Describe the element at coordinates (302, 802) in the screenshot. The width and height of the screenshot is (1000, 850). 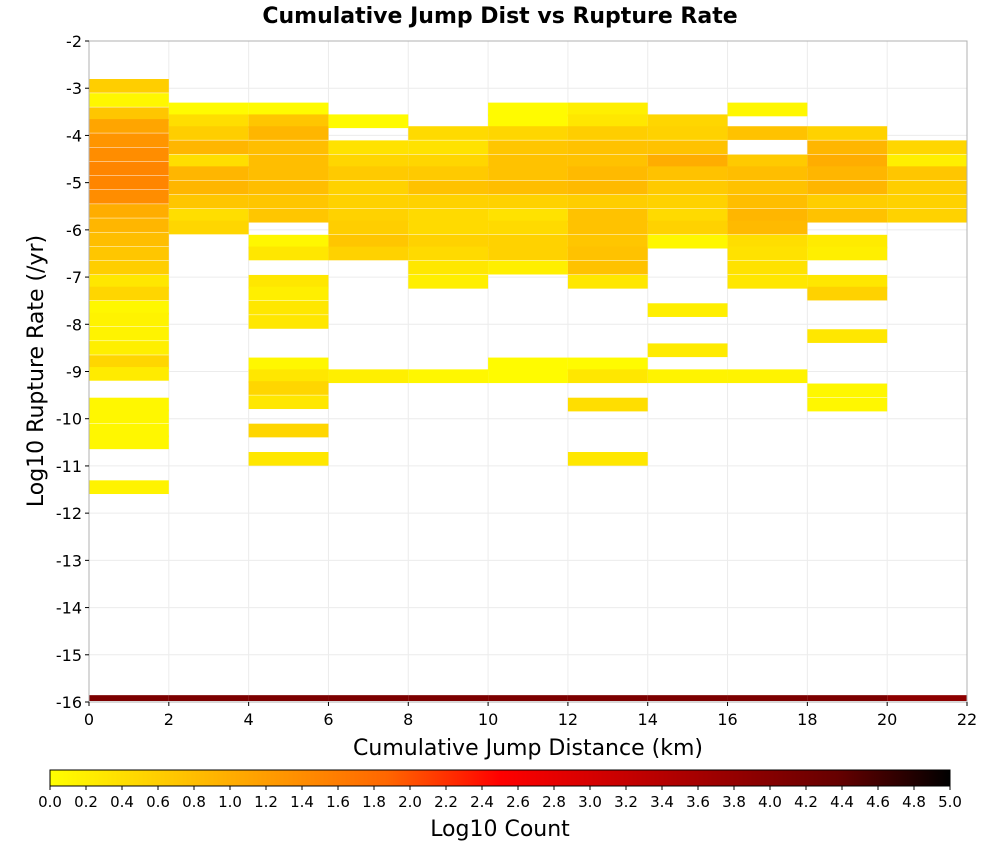
I see `colorbar-tick-label: 1.4` at that location.